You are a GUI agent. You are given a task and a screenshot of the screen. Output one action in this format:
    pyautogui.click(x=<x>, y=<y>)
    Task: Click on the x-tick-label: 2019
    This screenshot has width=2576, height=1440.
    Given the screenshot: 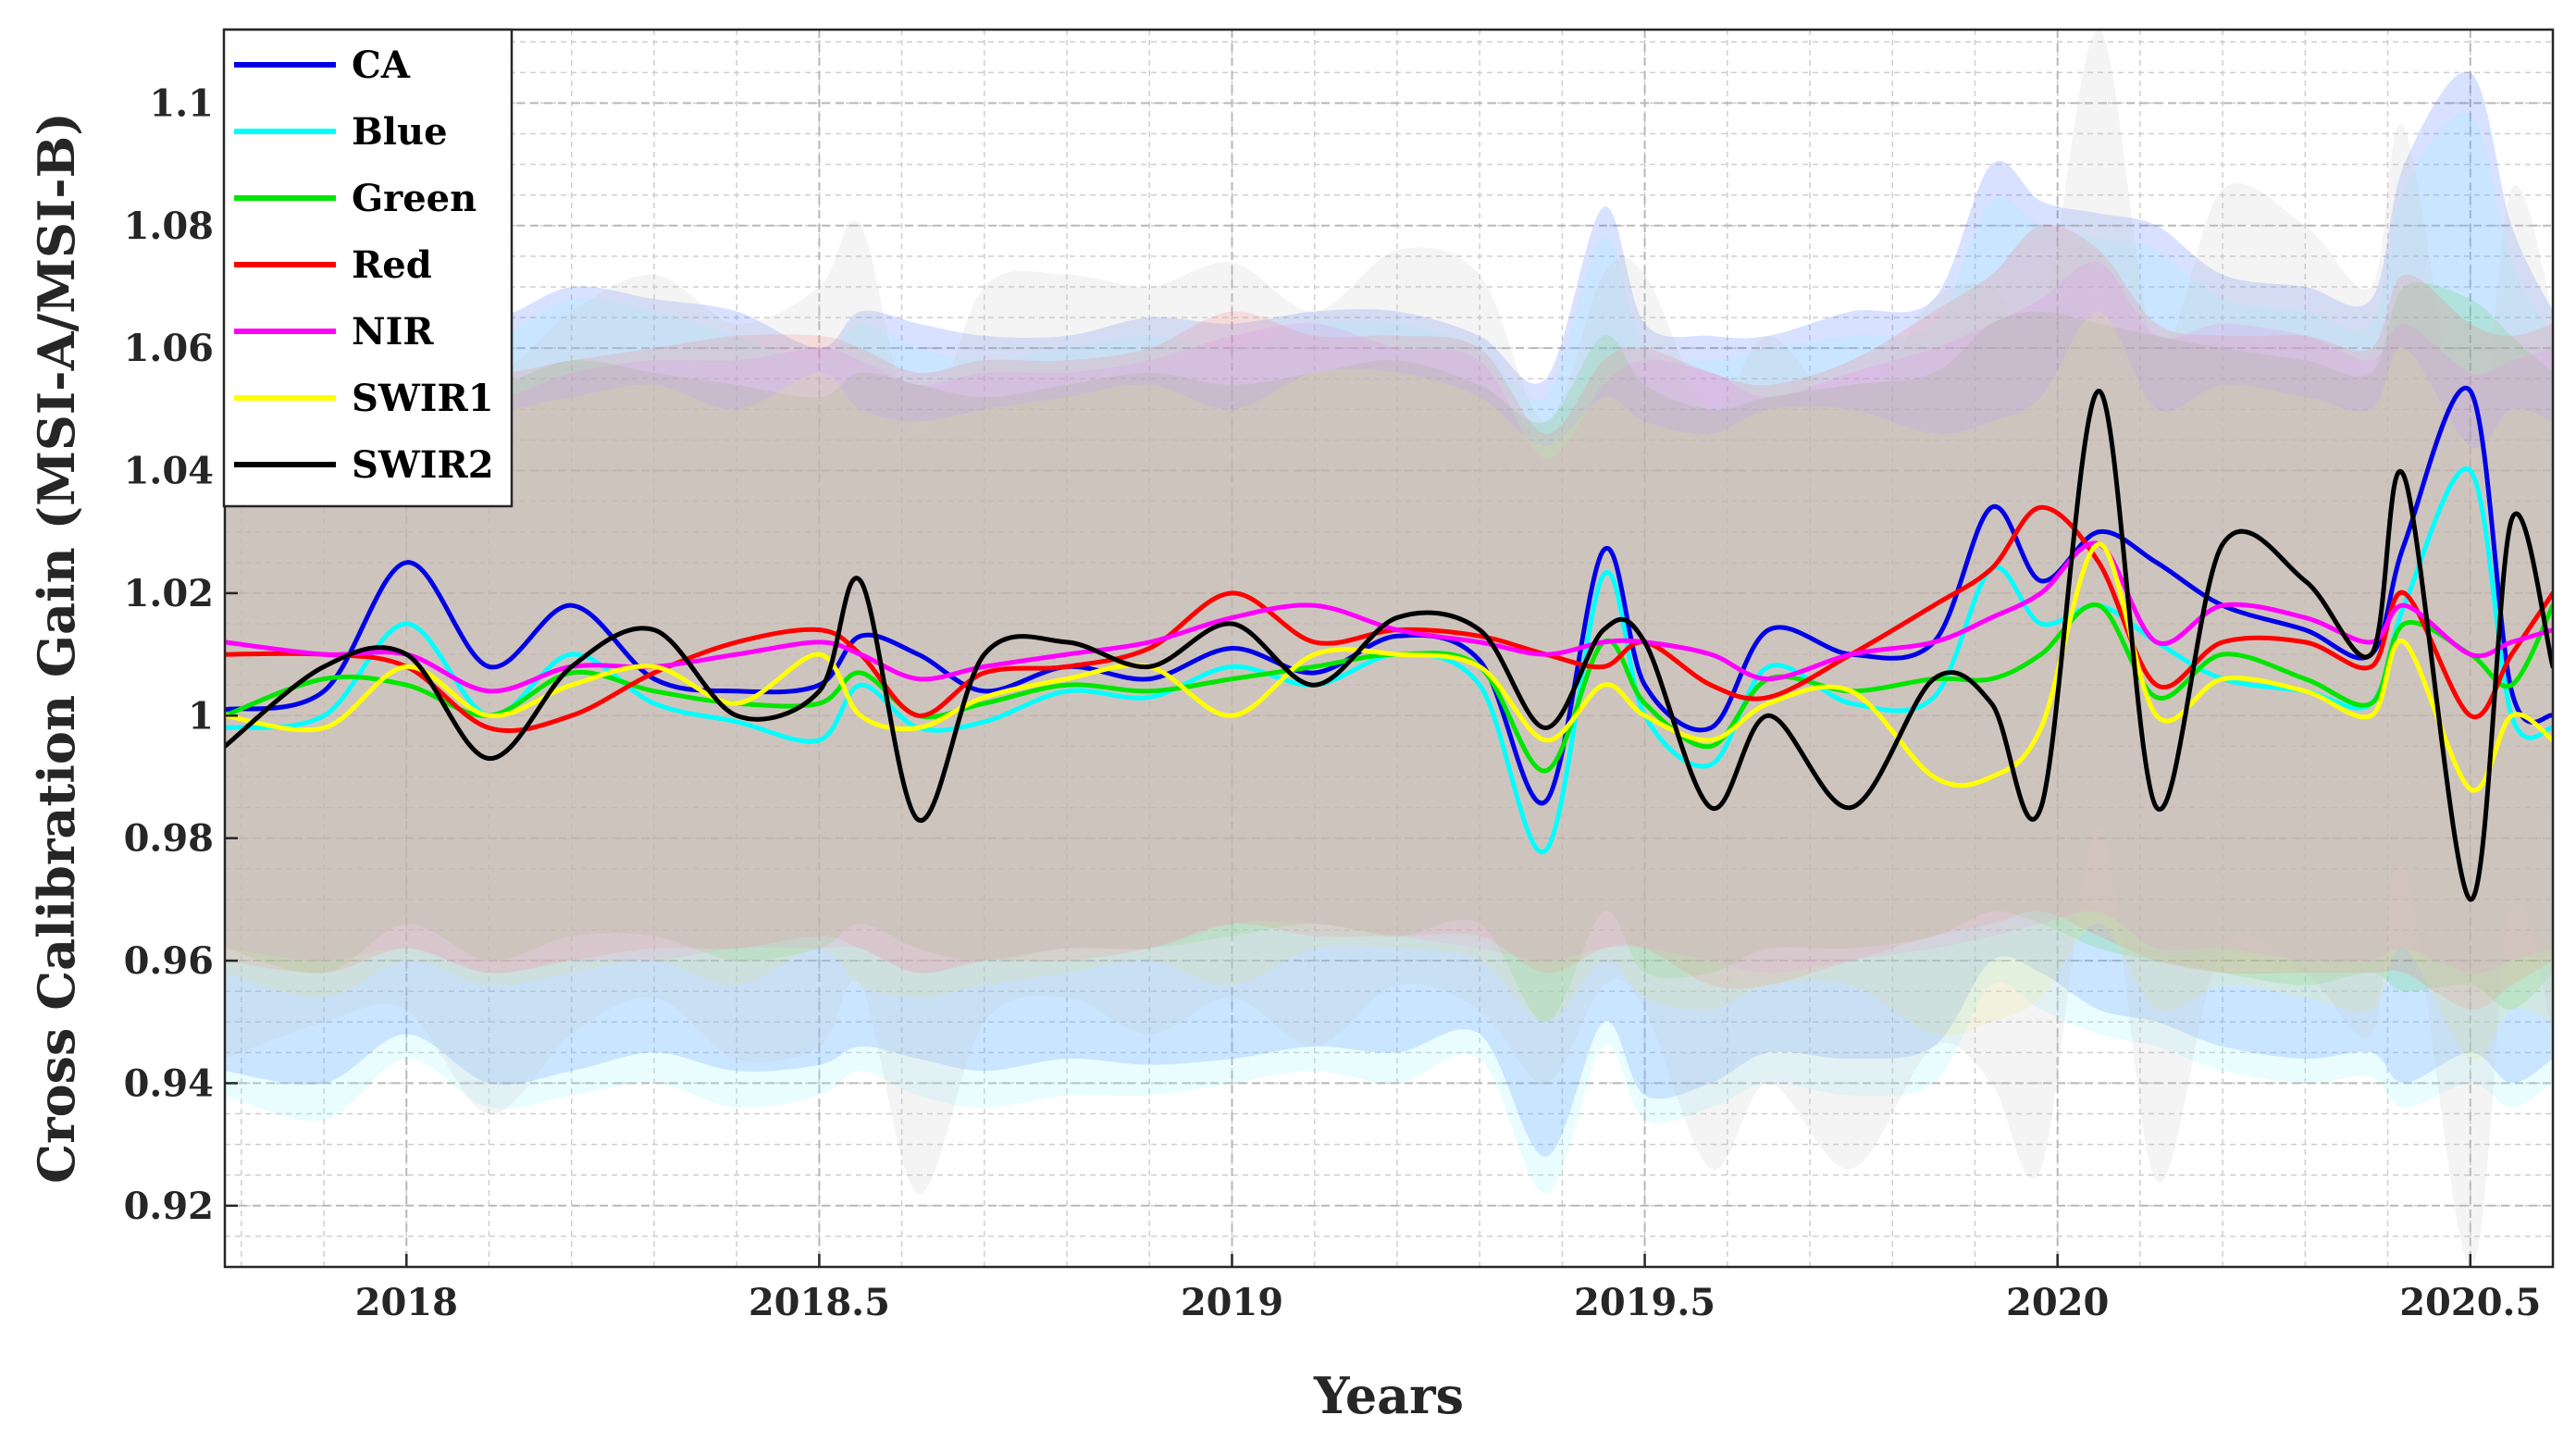 What is the action you would take?
    pyautogui.click(x=1232, y=1302)
    